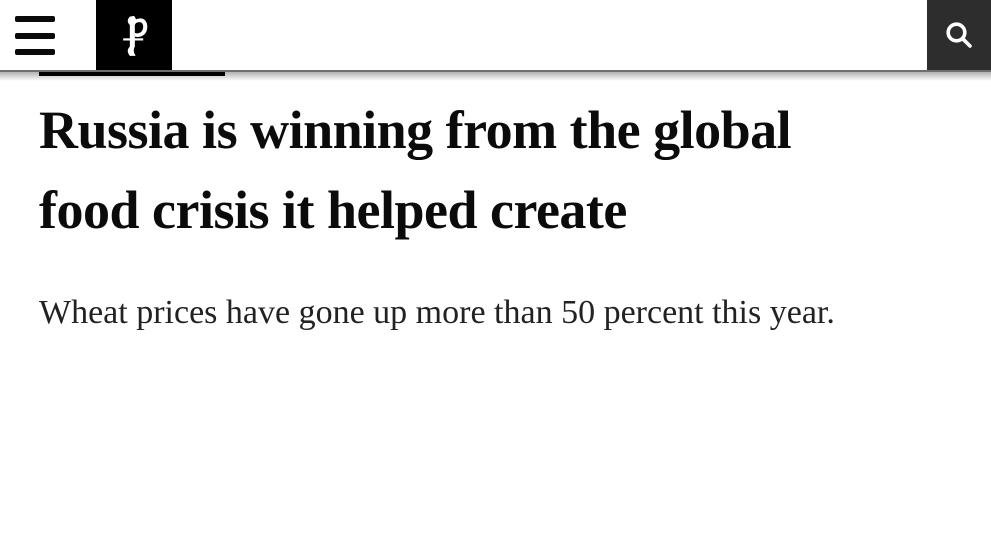 The width and height of the screenshot is (991, 534). I want to click on search-icon, so click(959, 35).